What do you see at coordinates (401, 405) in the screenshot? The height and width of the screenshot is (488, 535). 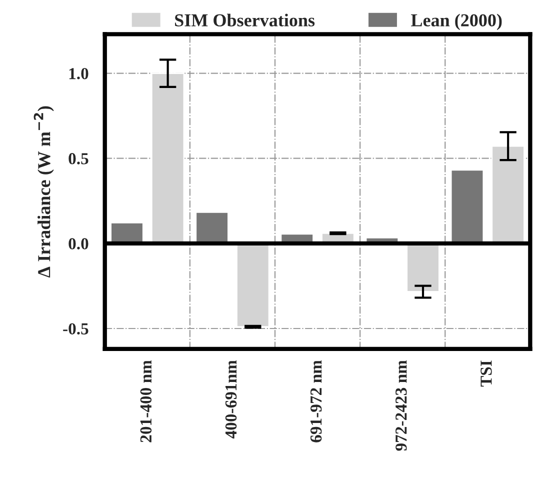 I see `x-tick-label: 972-2423 nm` at bounding box center [401, 405].